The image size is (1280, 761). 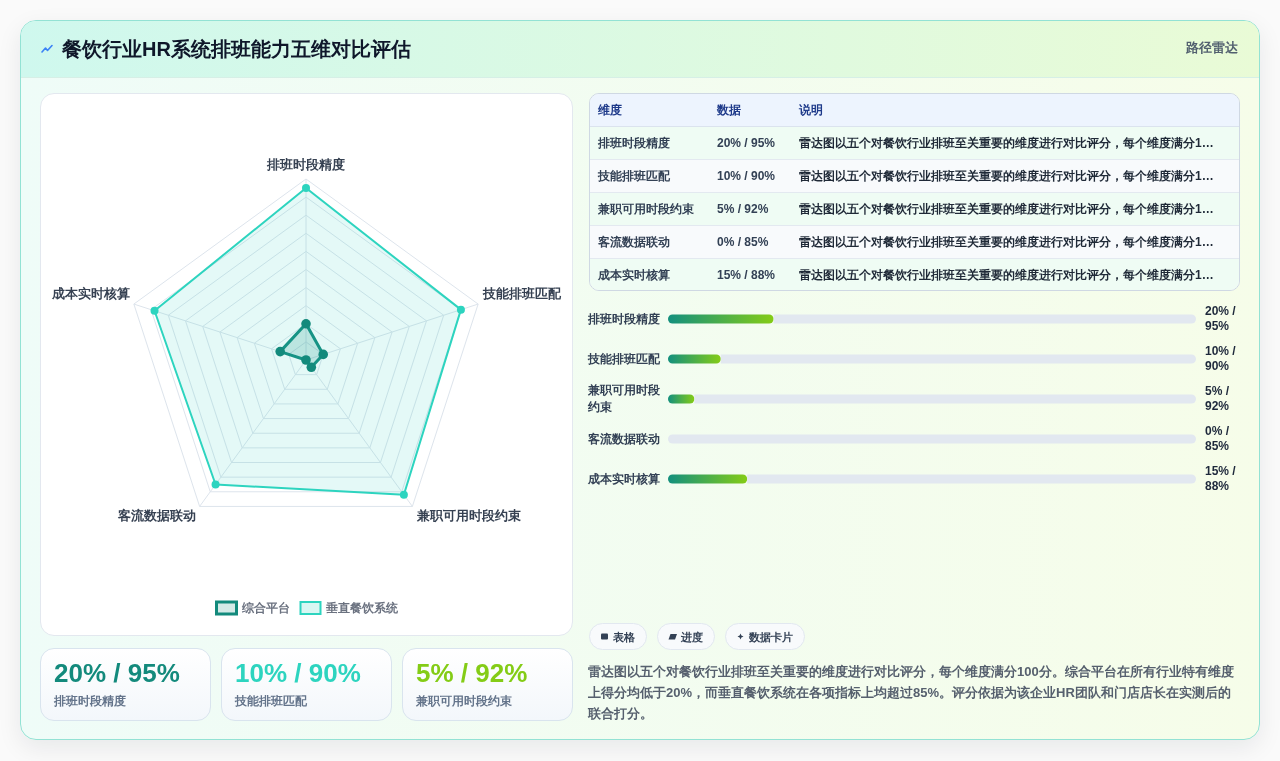 What do you see at coordinates (236, 49) in the screenshot?
I see `title: 餐饮行业HR系统排班能力五维对比评估` at bounding box center [236, 49].